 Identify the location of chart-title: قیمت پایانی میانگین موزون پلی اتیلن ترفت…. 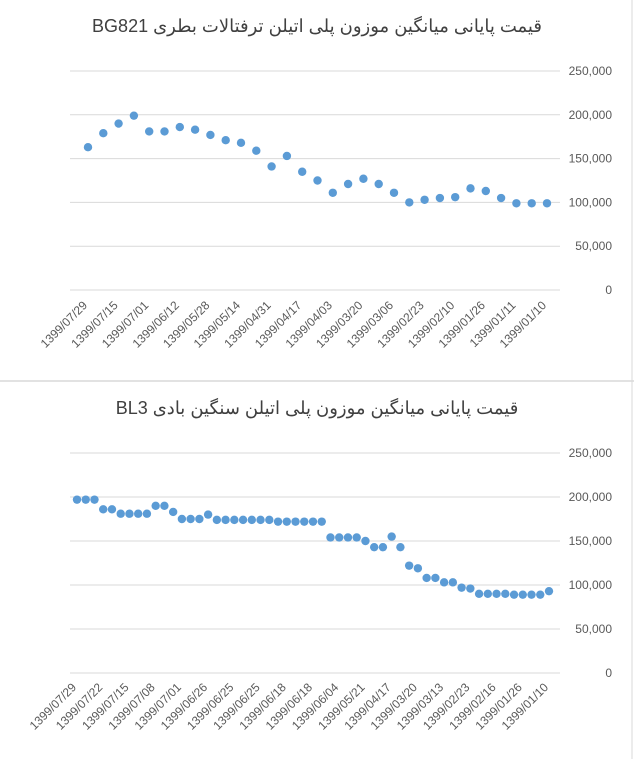
(317, 26).